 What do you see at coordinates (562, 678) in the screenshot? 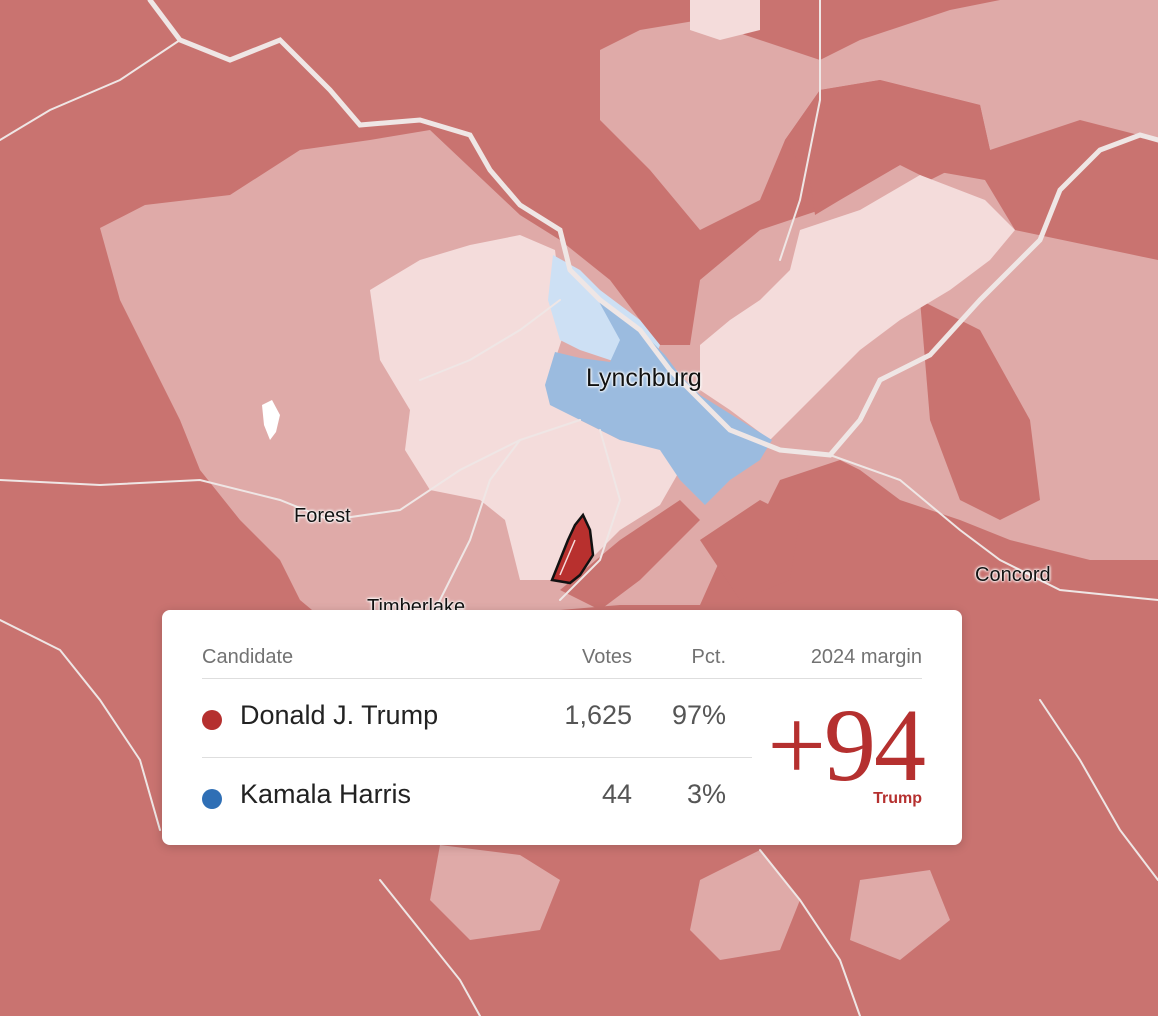
I see `header-divider` at bounding box center [562, 678].